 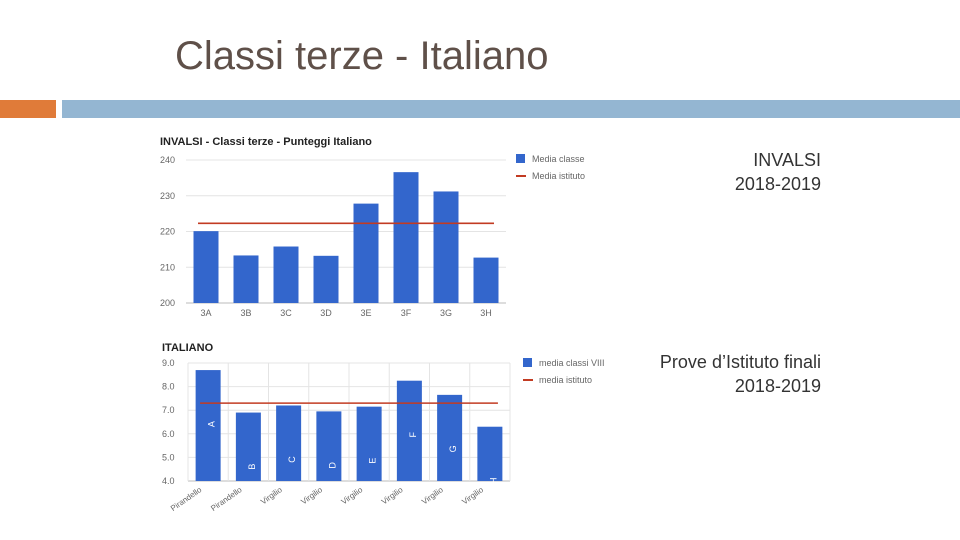 I want to click on y-tick-label: 9.0, so click(x=168, y=363).